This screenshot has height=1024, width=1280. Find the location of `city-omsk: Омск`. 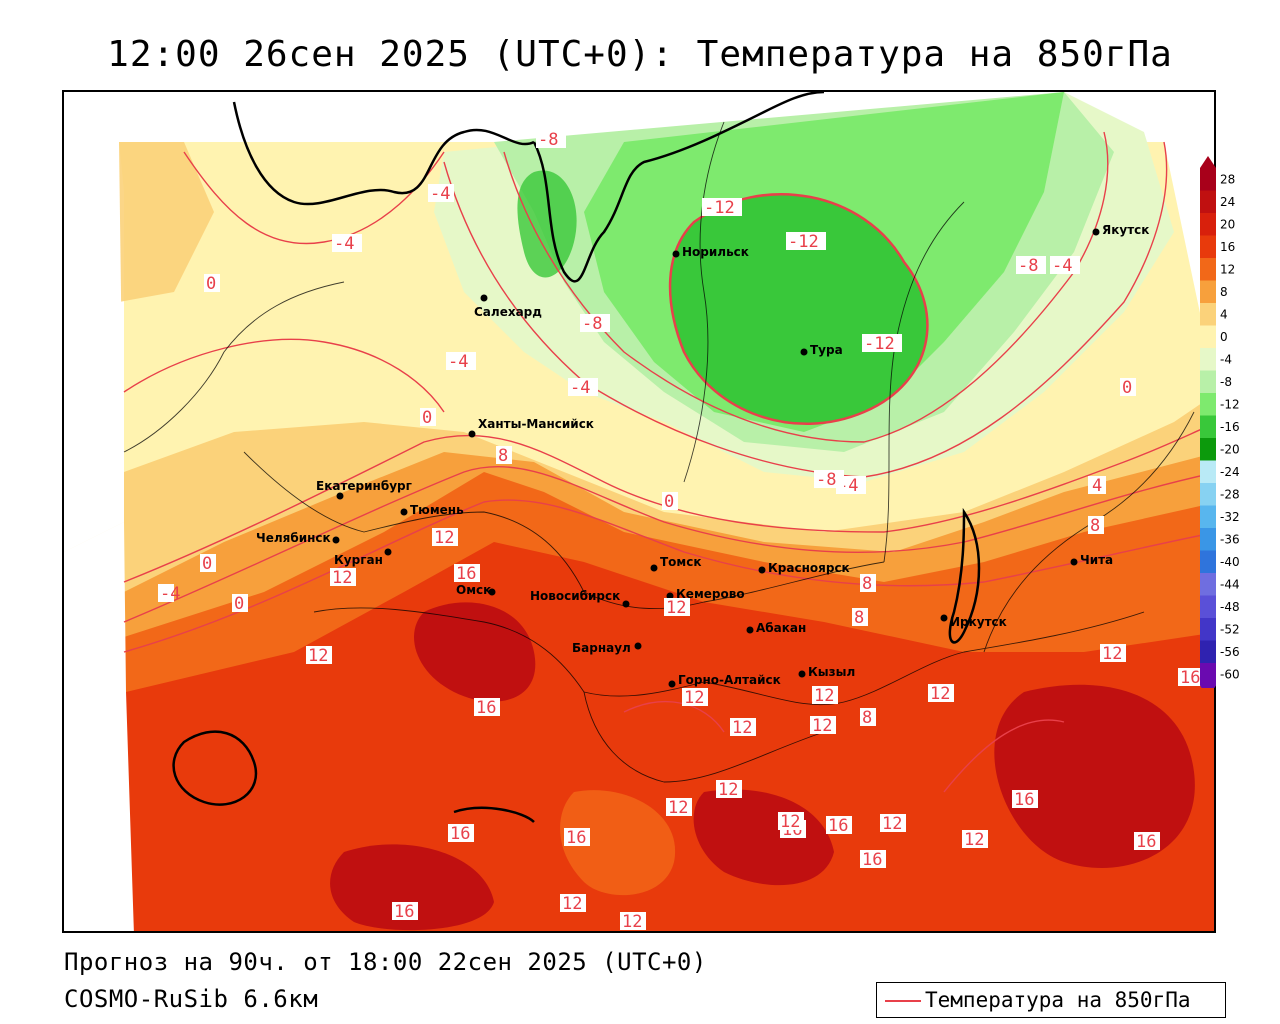

city-omsk: Омск is located at coordinates (476, 590).